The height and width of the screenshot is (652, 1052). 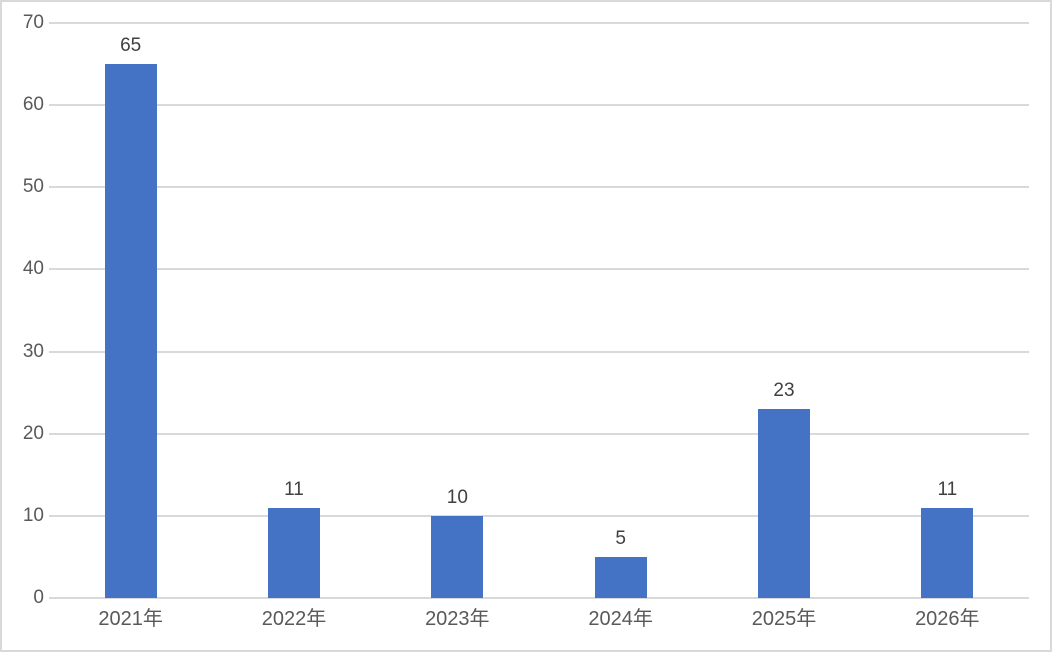 I want to click on y-tick-label: 60, so click(x=33, y=105).